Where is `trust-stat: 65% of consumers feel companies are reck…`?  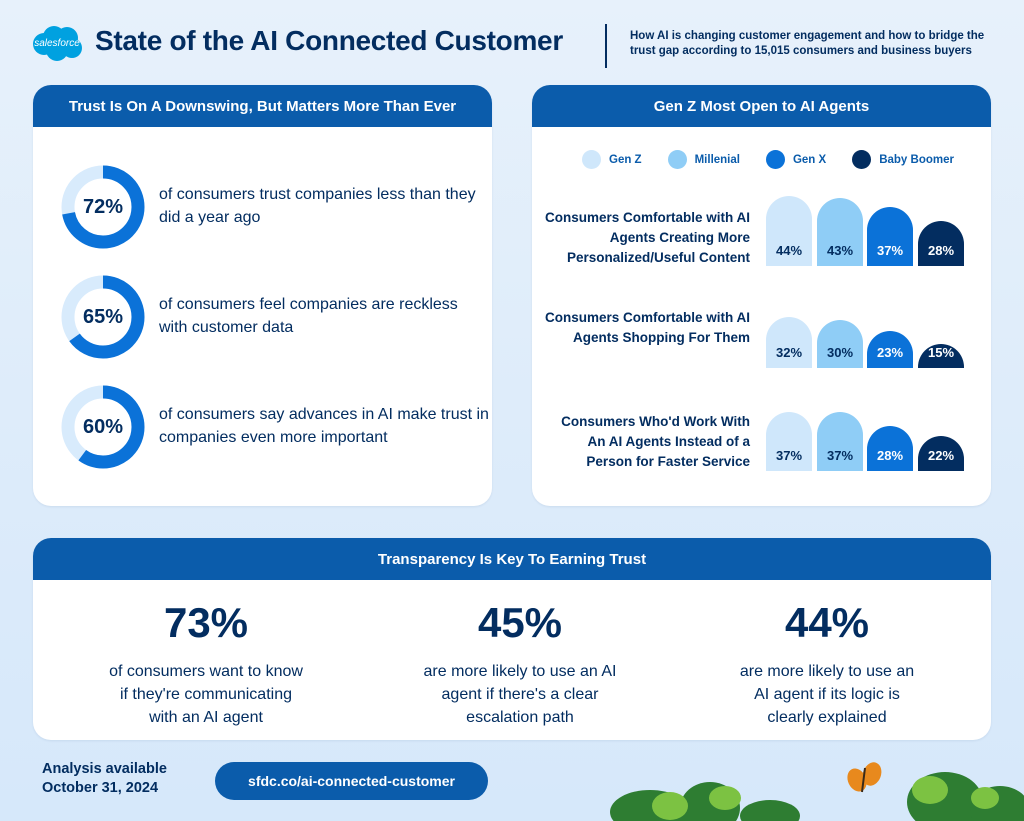 trust-stat: 65% of consumers feel companies are reck… is located at coordinates (276, 317).